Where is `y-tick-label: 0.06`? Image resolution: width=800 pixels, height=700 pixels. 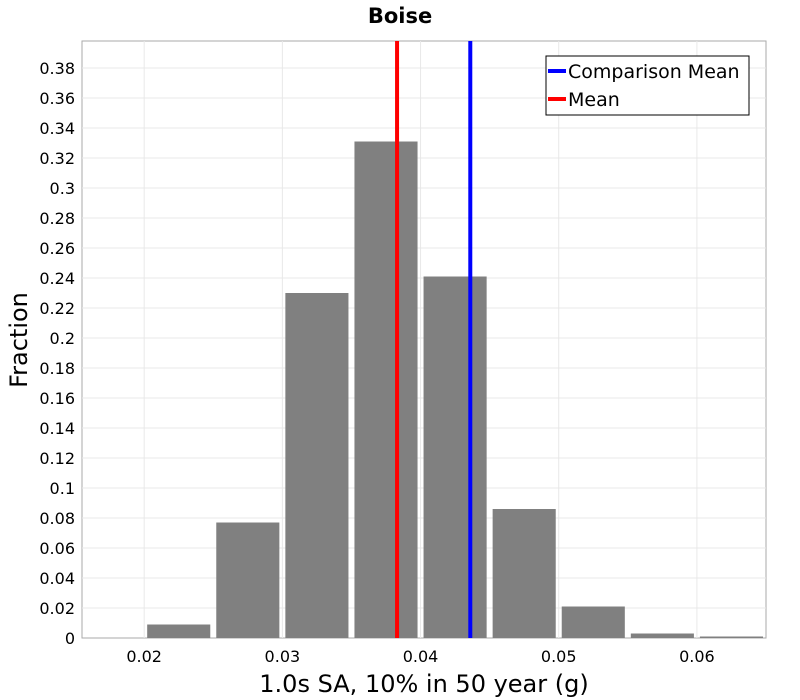 y-tick-label: 0.06 is located at coordinates (57, 548).